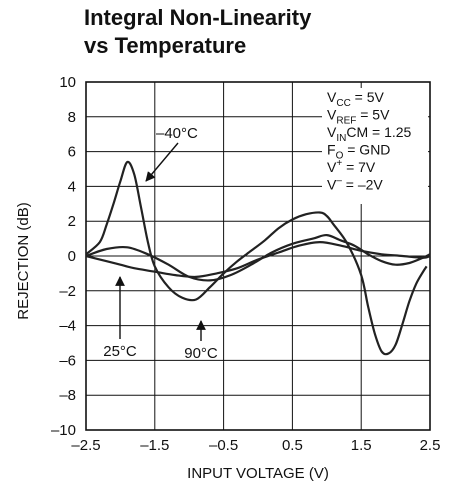  Describe the element at coordinates (120, 351) in the screenshot. I see `callout-label: 25°C` at that location.